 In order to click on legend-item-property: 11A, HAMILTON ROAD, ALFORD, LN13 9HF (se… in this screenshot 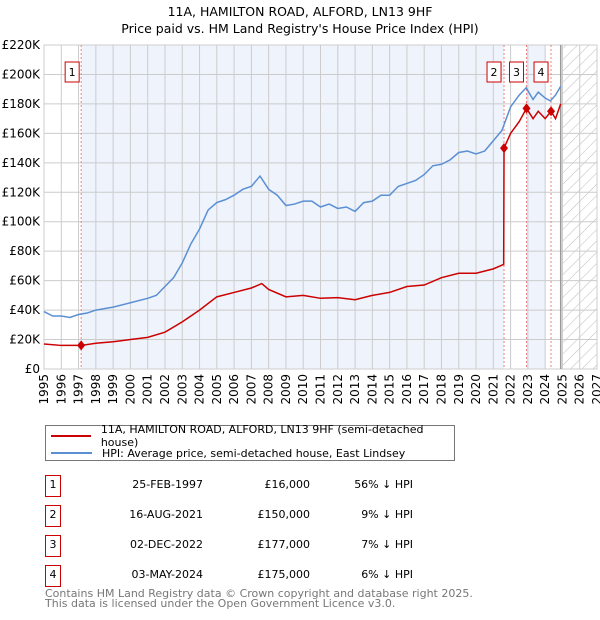, I will do `click(250, 436)`.